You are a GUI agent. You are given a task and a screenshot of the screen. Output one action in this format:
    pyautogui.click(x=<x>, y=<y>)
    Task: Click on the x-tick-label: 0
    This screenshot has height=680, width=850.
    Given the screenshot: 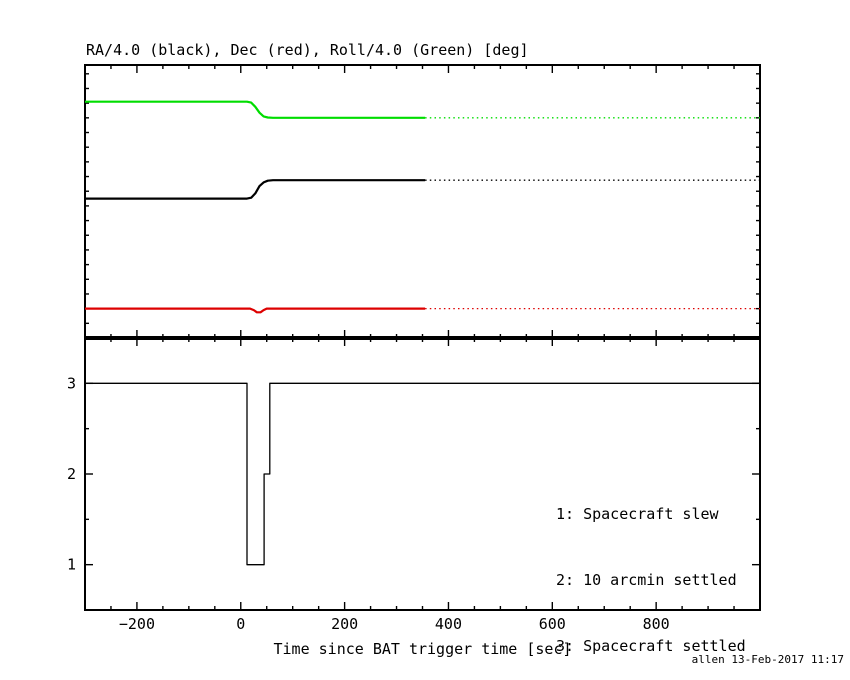 What is the action you would take?
    pyautogui.click(x=240, y=624)
    